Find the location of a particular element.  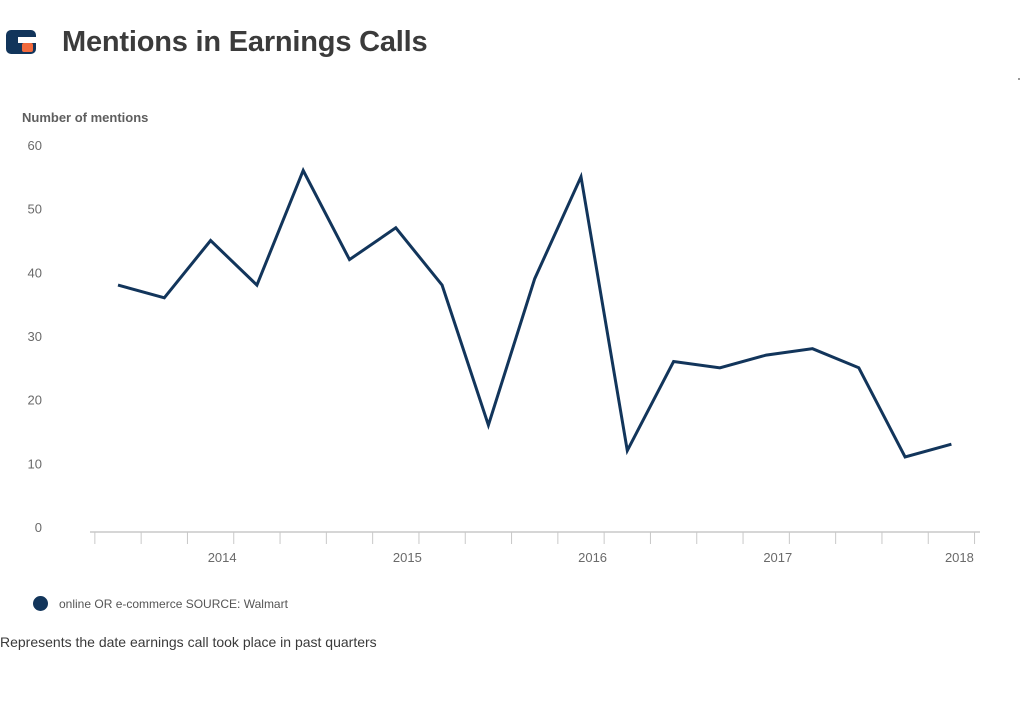

y-tick-label: 20 is located at coordinates (35, 400).